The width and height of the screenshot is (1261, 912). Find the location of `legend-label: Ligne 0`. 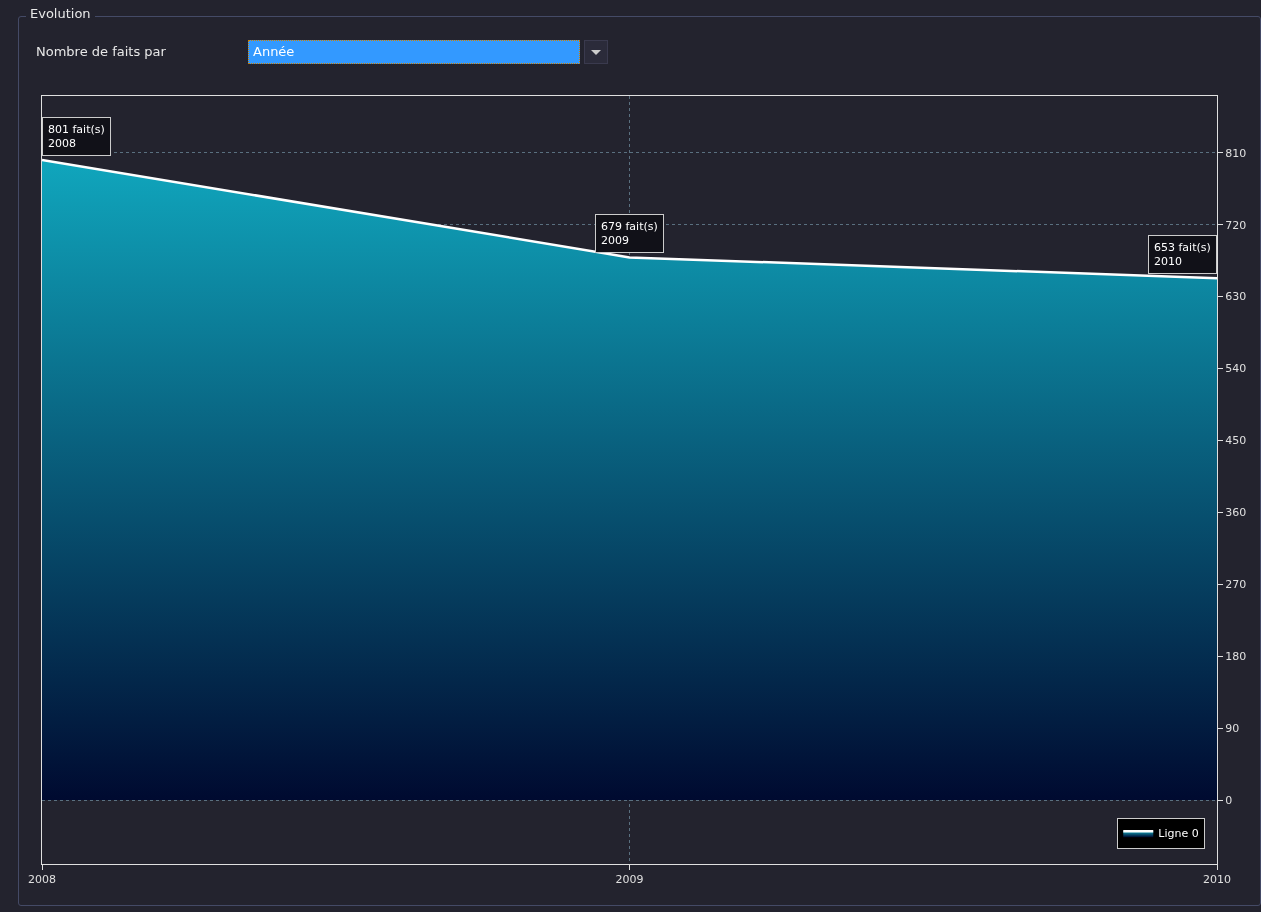

legend-label: Ligne 0 is located at coordinates (1178, 834).